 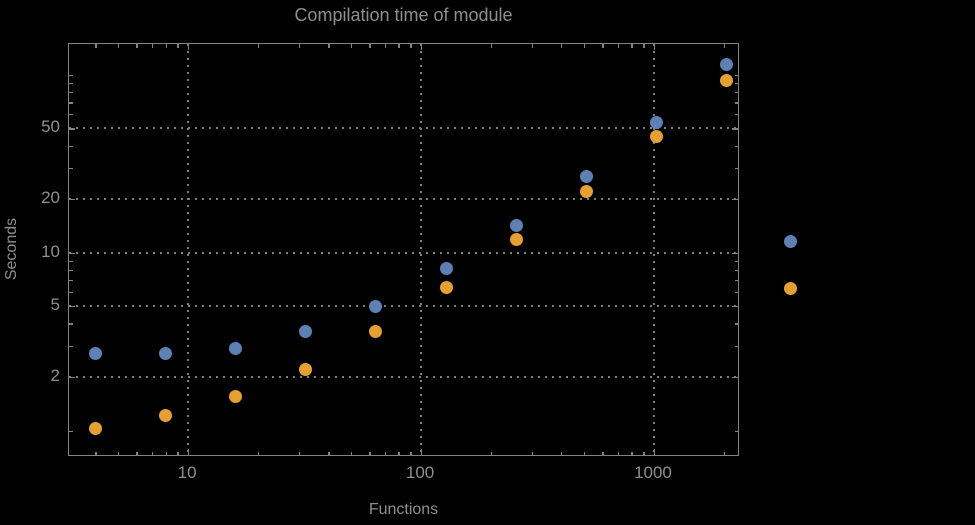 What do you see at coordinates (586, 192) in the screenshot?
I see `data-point-series-orange-x512` at bounding box center [586, 192].